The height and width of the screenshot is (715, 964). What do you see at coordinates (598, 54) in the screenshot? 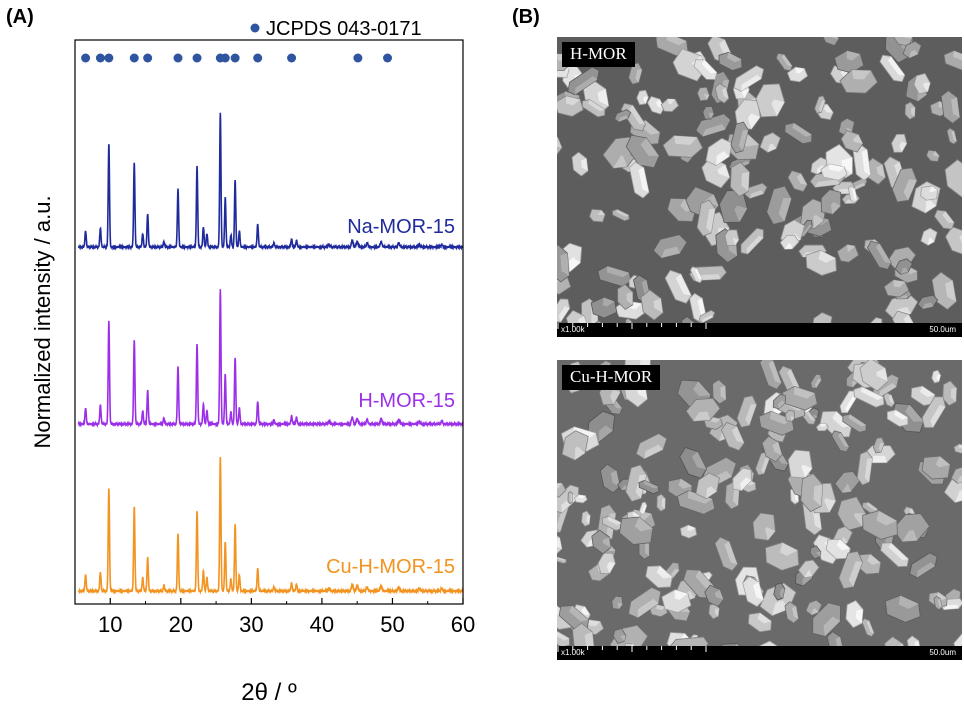
I see `sem-label: H-MOR` at bounding box center [598, 54].